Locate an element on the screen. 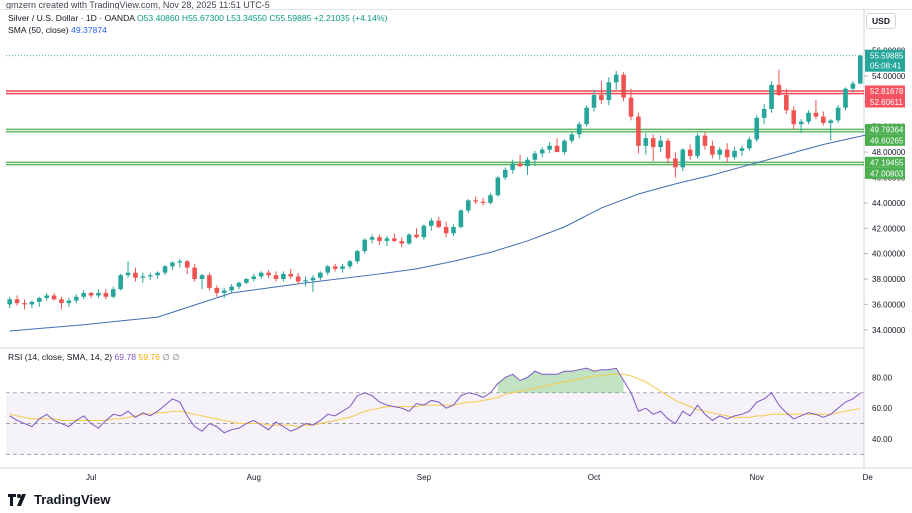 The image size is (912, 513). tradingview-brand: TradingView is located at coordinates (59, 499).